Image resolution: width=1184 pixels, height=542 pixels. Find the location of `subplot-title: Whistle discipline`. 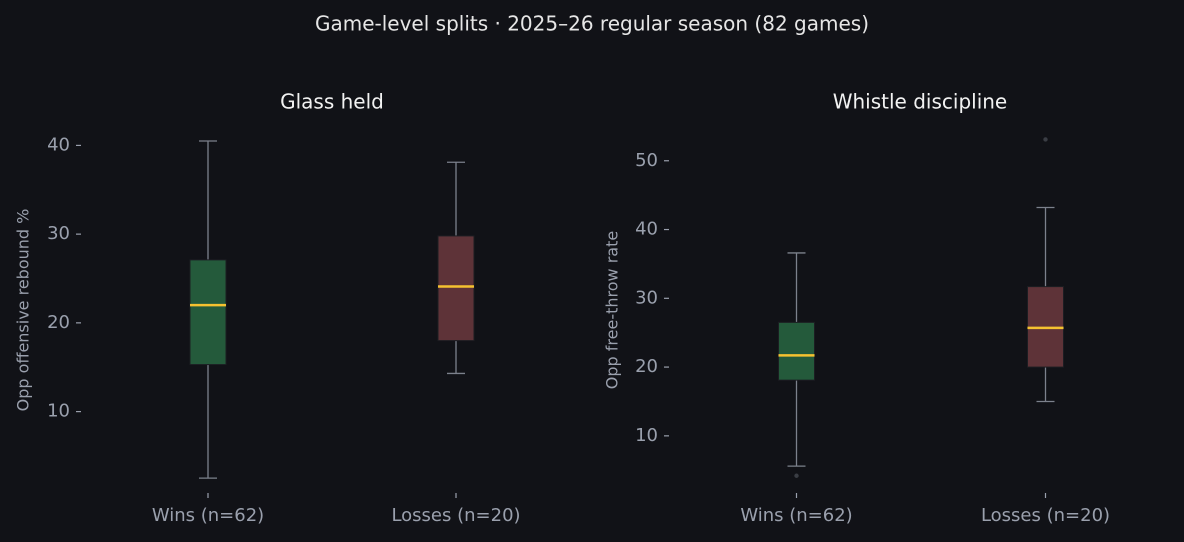

subplot-title: Whistle discipline is located at coordinates (920, 102).